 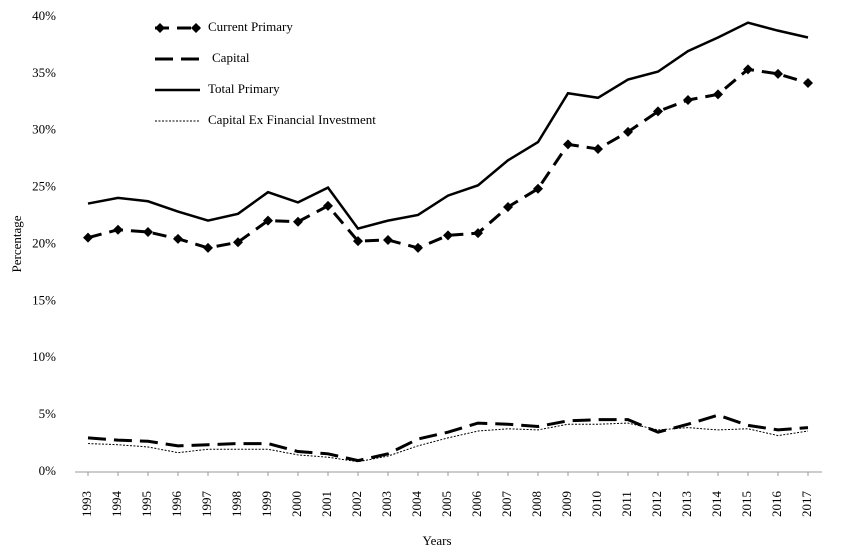 What do you see at coordinates (250, 26) in the screenshot?
I see `legend-label: Current Primary` at bounding box center [250, 26].